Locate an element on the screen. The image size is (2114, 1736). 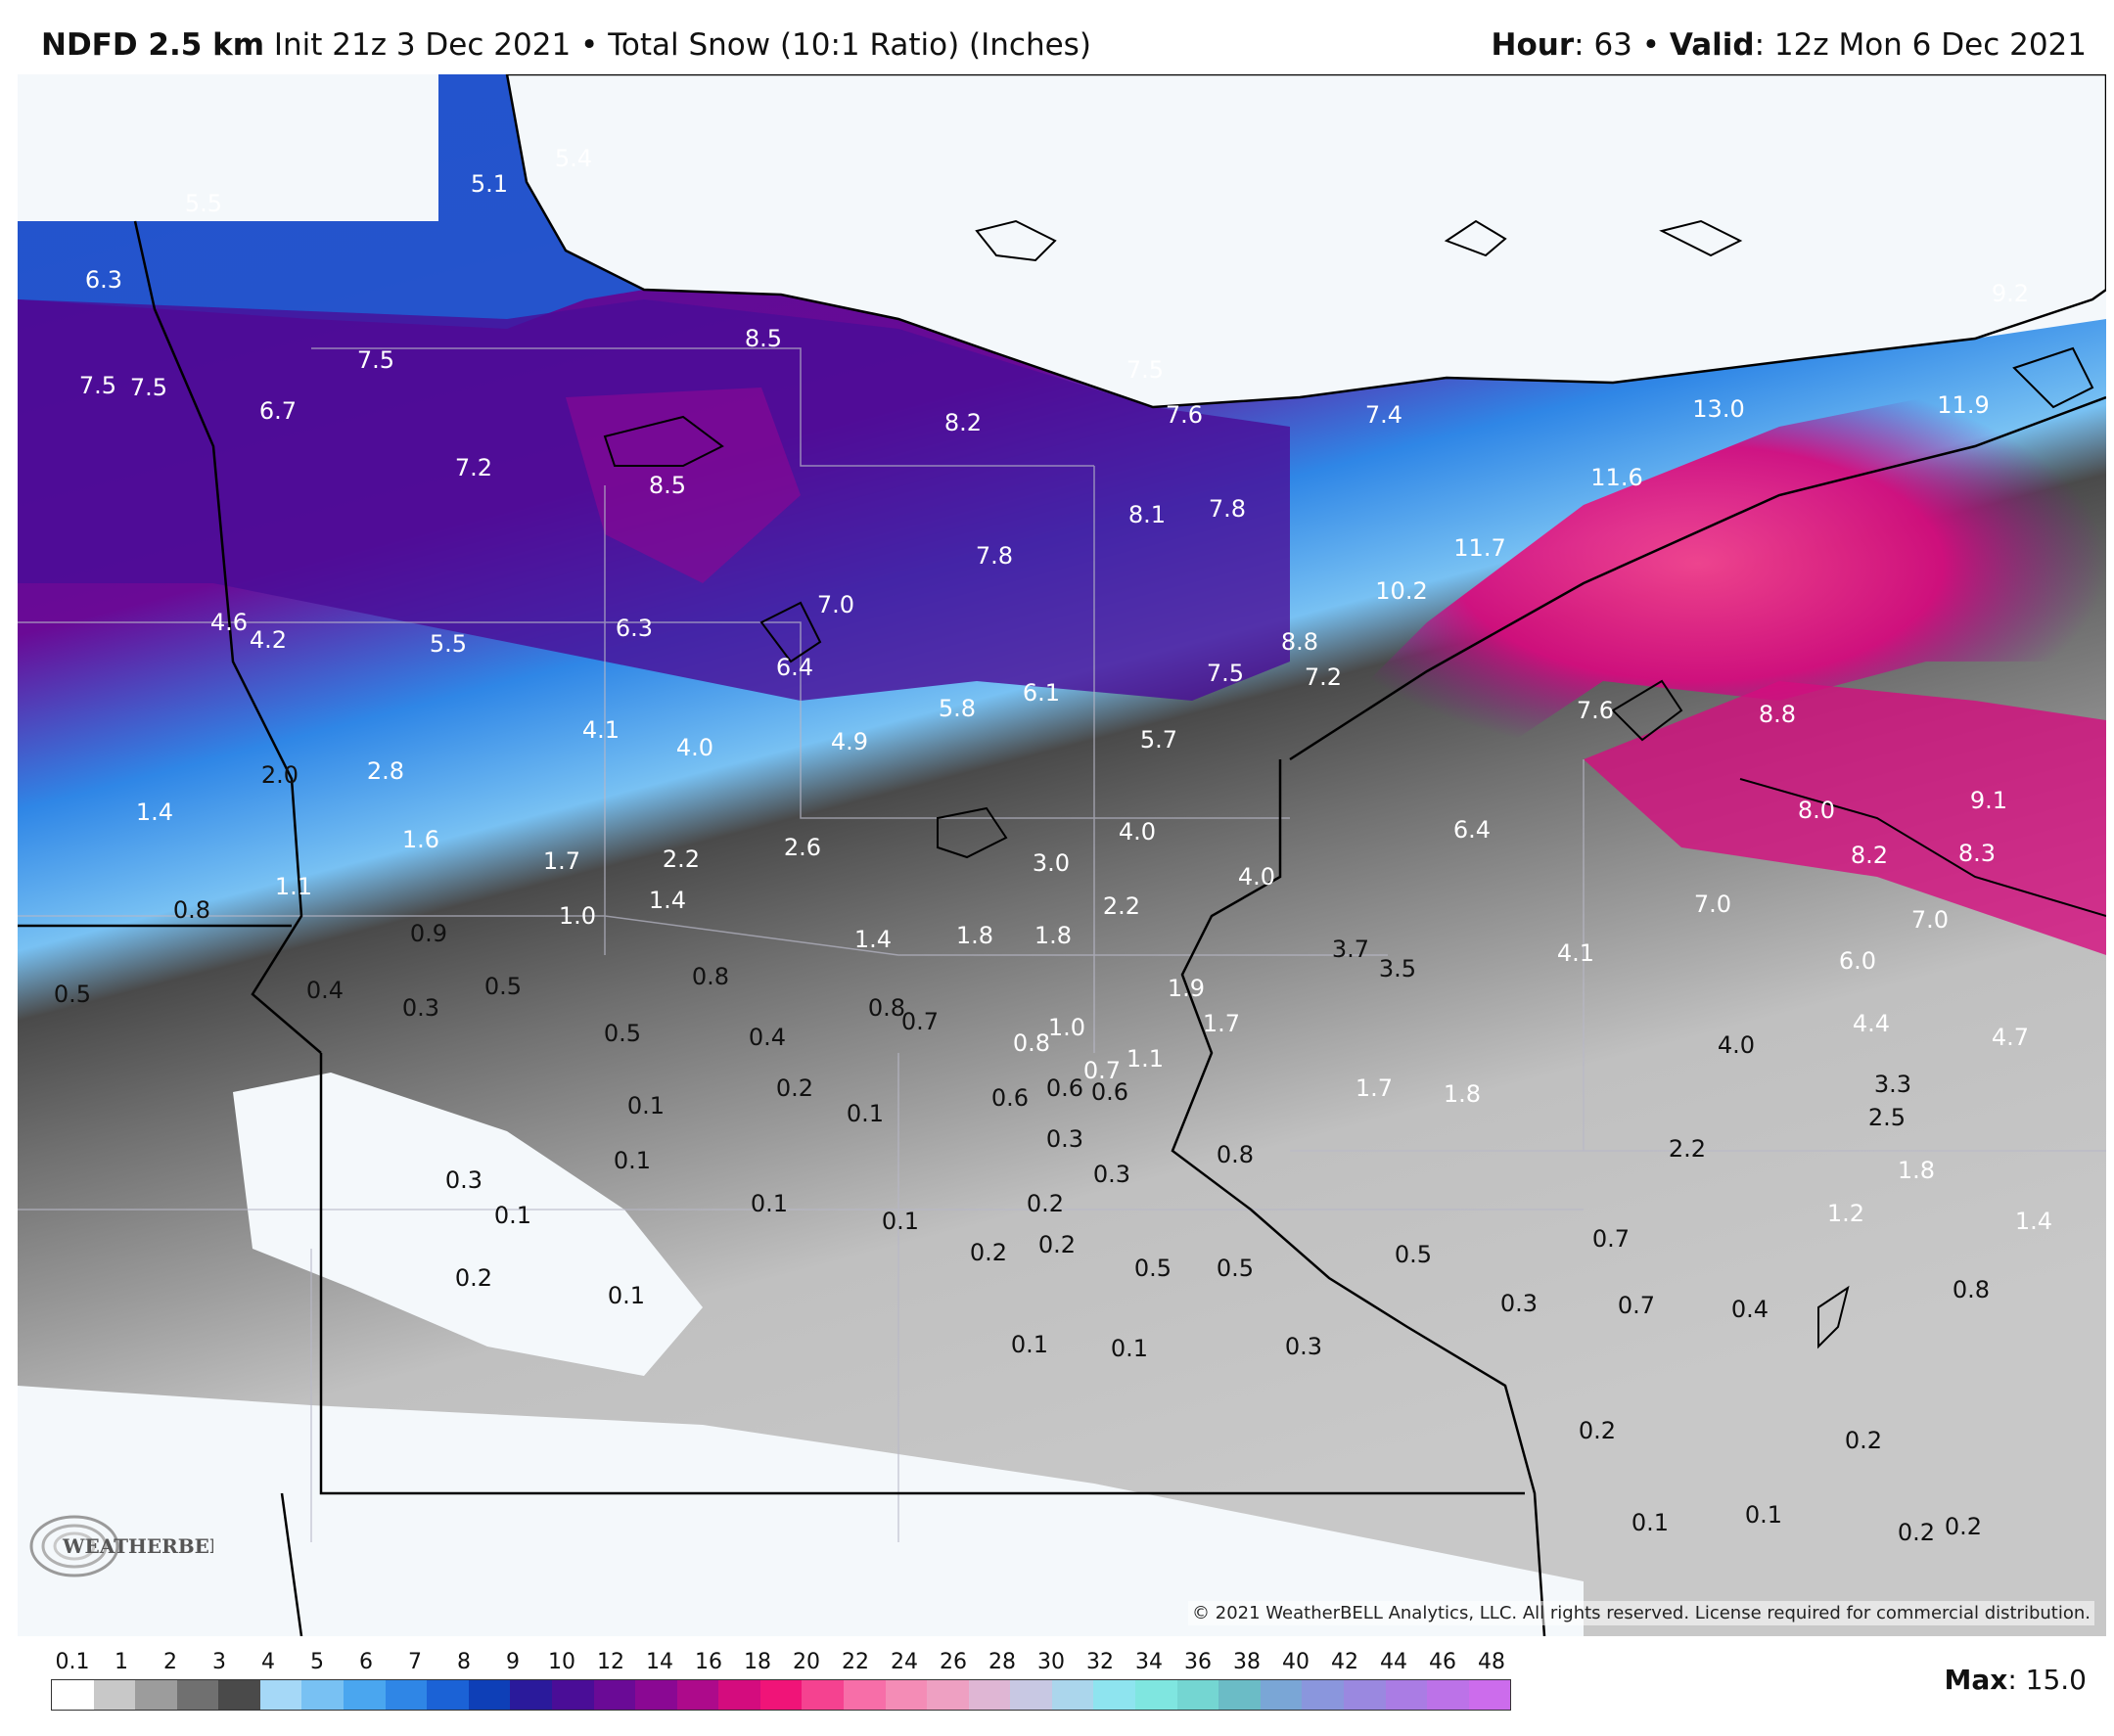
snowfall-label: 13.0 is located at coordinates (1718, 409).